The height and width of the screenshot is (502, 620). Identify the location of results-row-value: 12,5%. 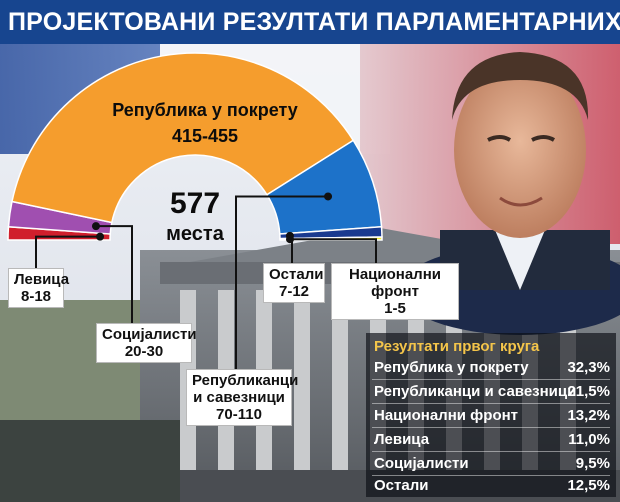
(588, 485).